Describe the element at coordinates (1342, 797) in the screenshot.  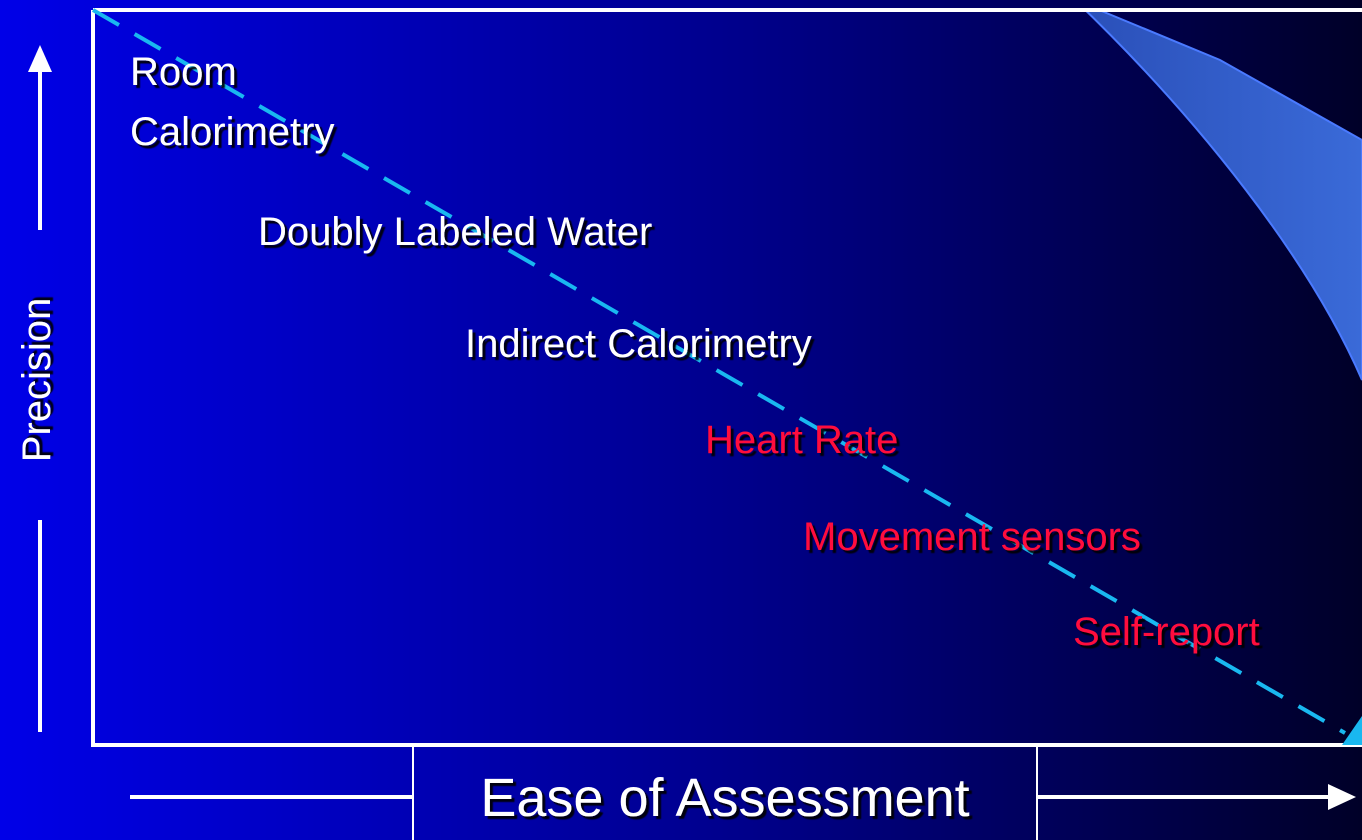
I see `x-arrowhead` at that location.